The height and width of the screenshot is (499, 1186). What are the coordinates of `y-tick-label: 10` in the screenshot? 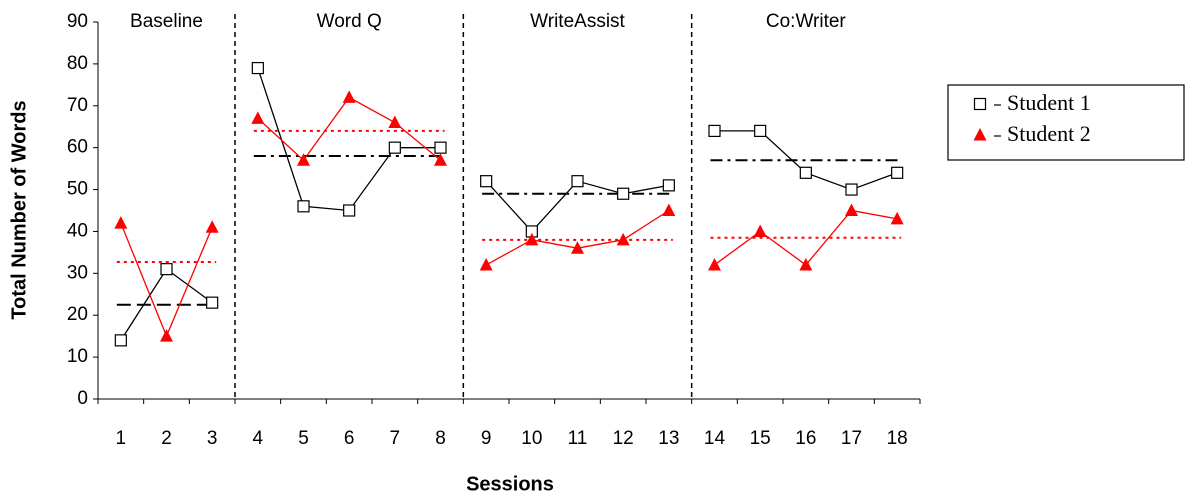 It's located at (77, 356).